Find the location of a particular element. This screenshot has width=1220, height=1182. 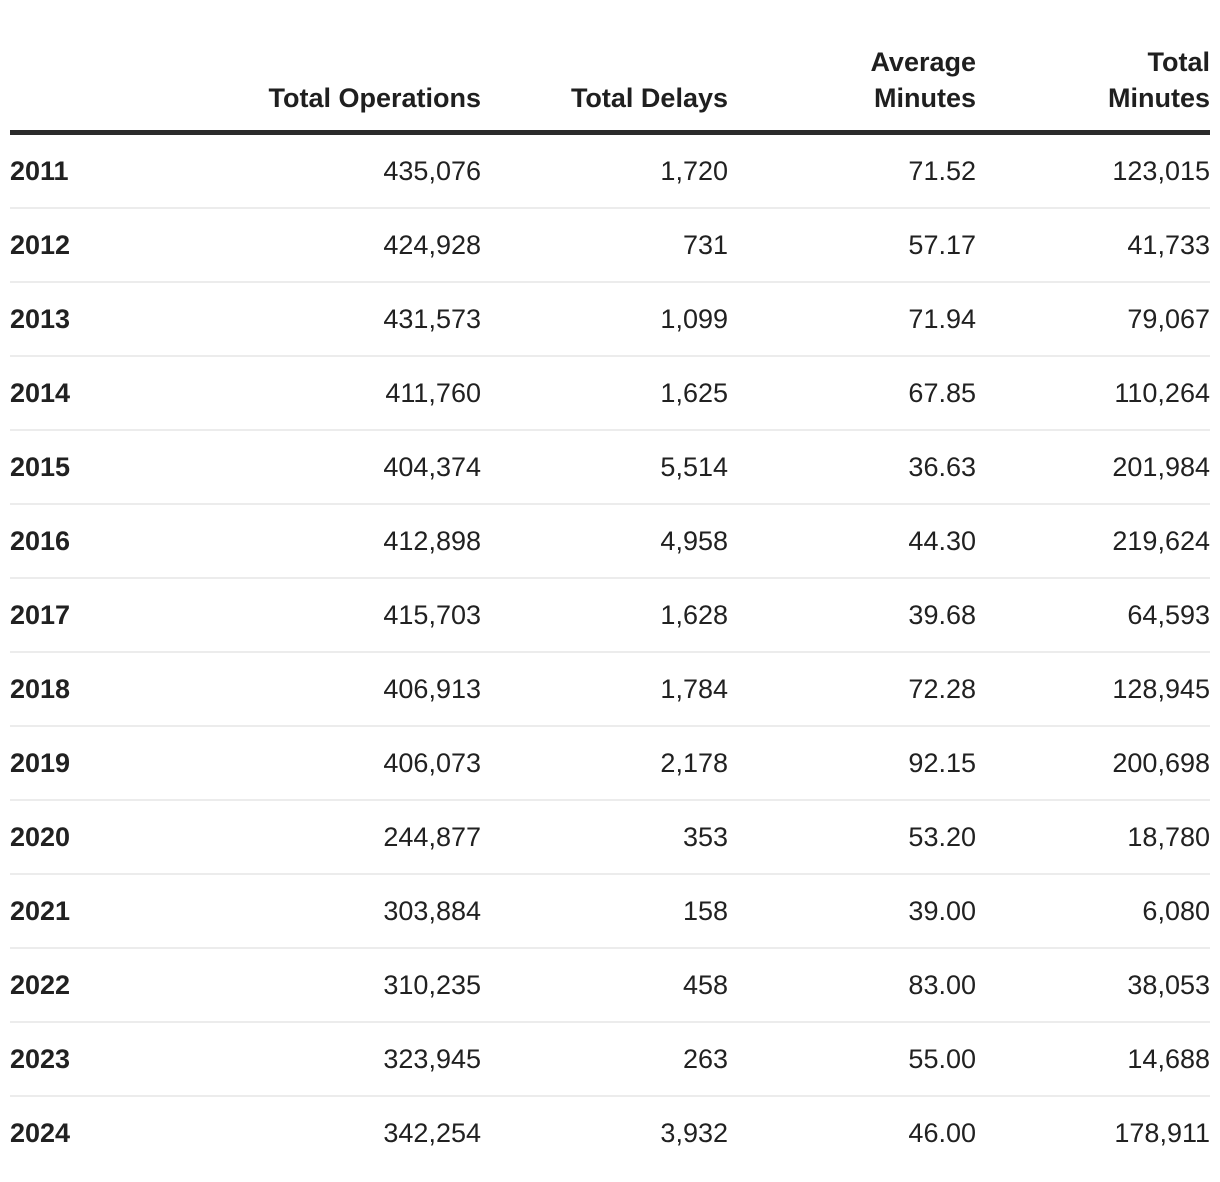

year-cell: 2021 is located at coordinates (75, 910).